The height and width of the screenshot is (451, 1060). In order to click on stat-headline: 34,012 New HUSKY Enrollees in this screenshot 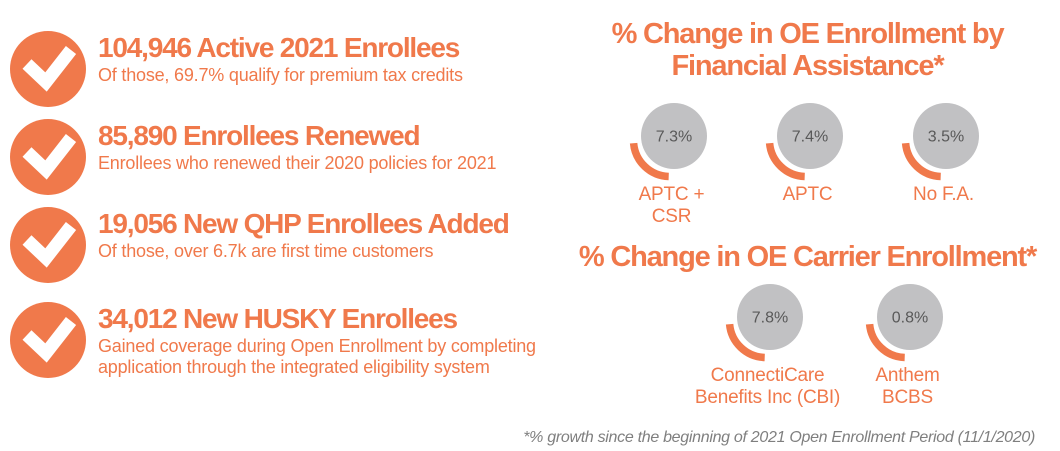, I will do `click(278, 318)`.